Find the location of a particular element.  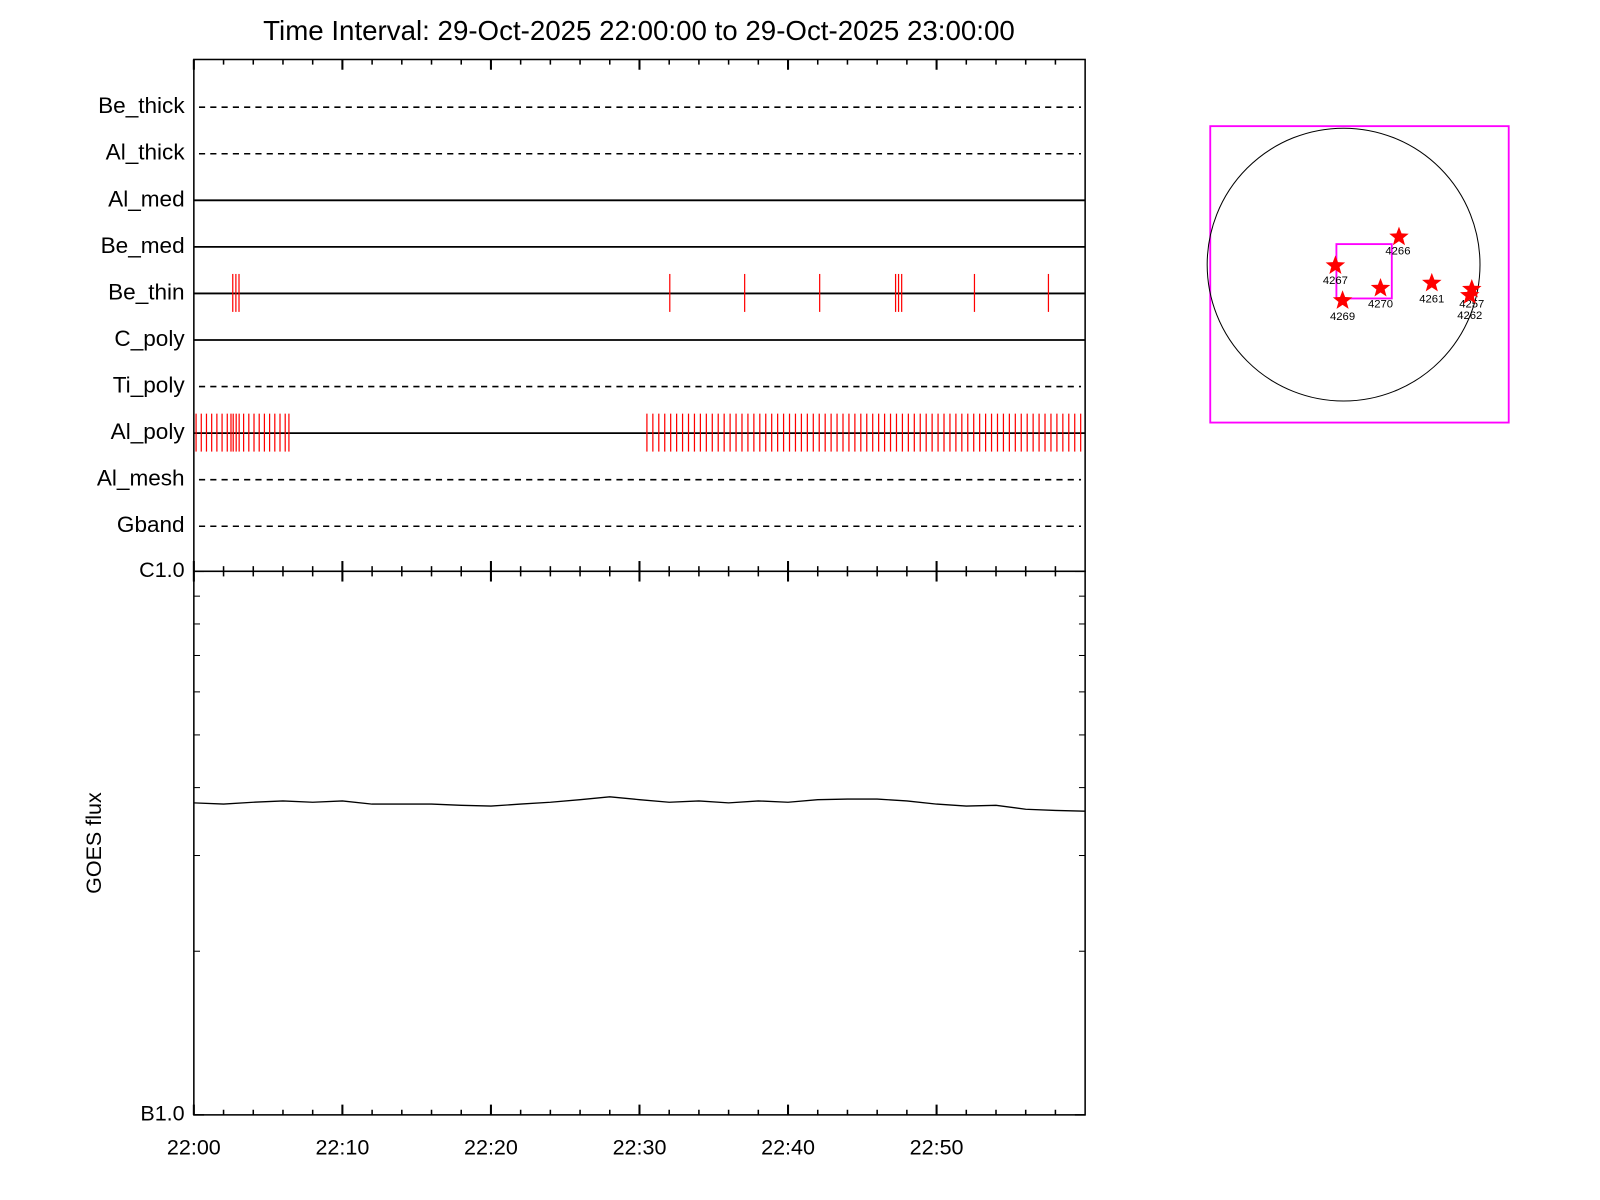

region-label: 4267 is located at coordinates (1335, 281).